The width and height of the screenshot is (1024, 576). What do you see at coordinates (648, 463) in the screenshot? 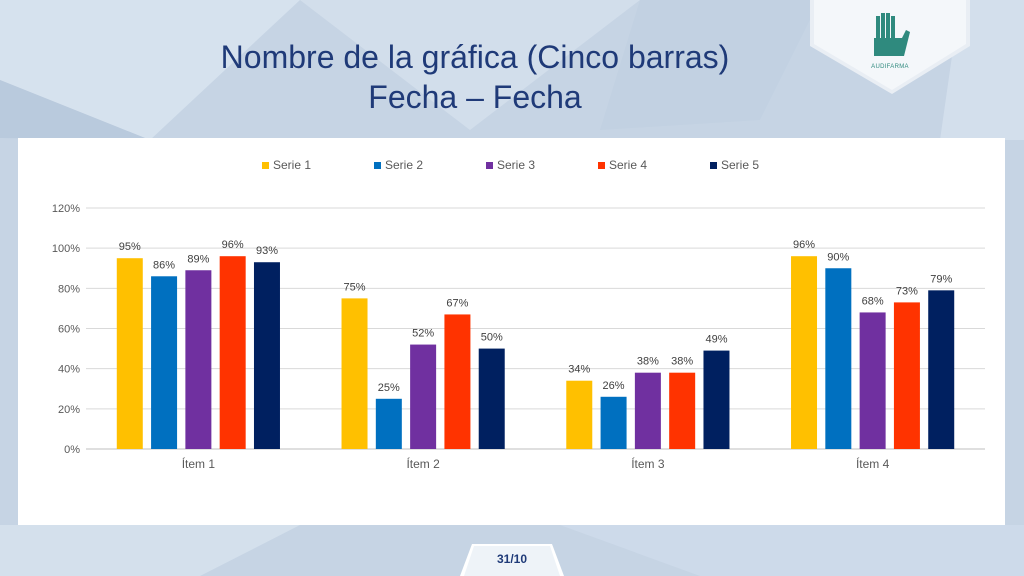
I see `x-tick-label: Ítem 3` at bounding box center [648, 463].